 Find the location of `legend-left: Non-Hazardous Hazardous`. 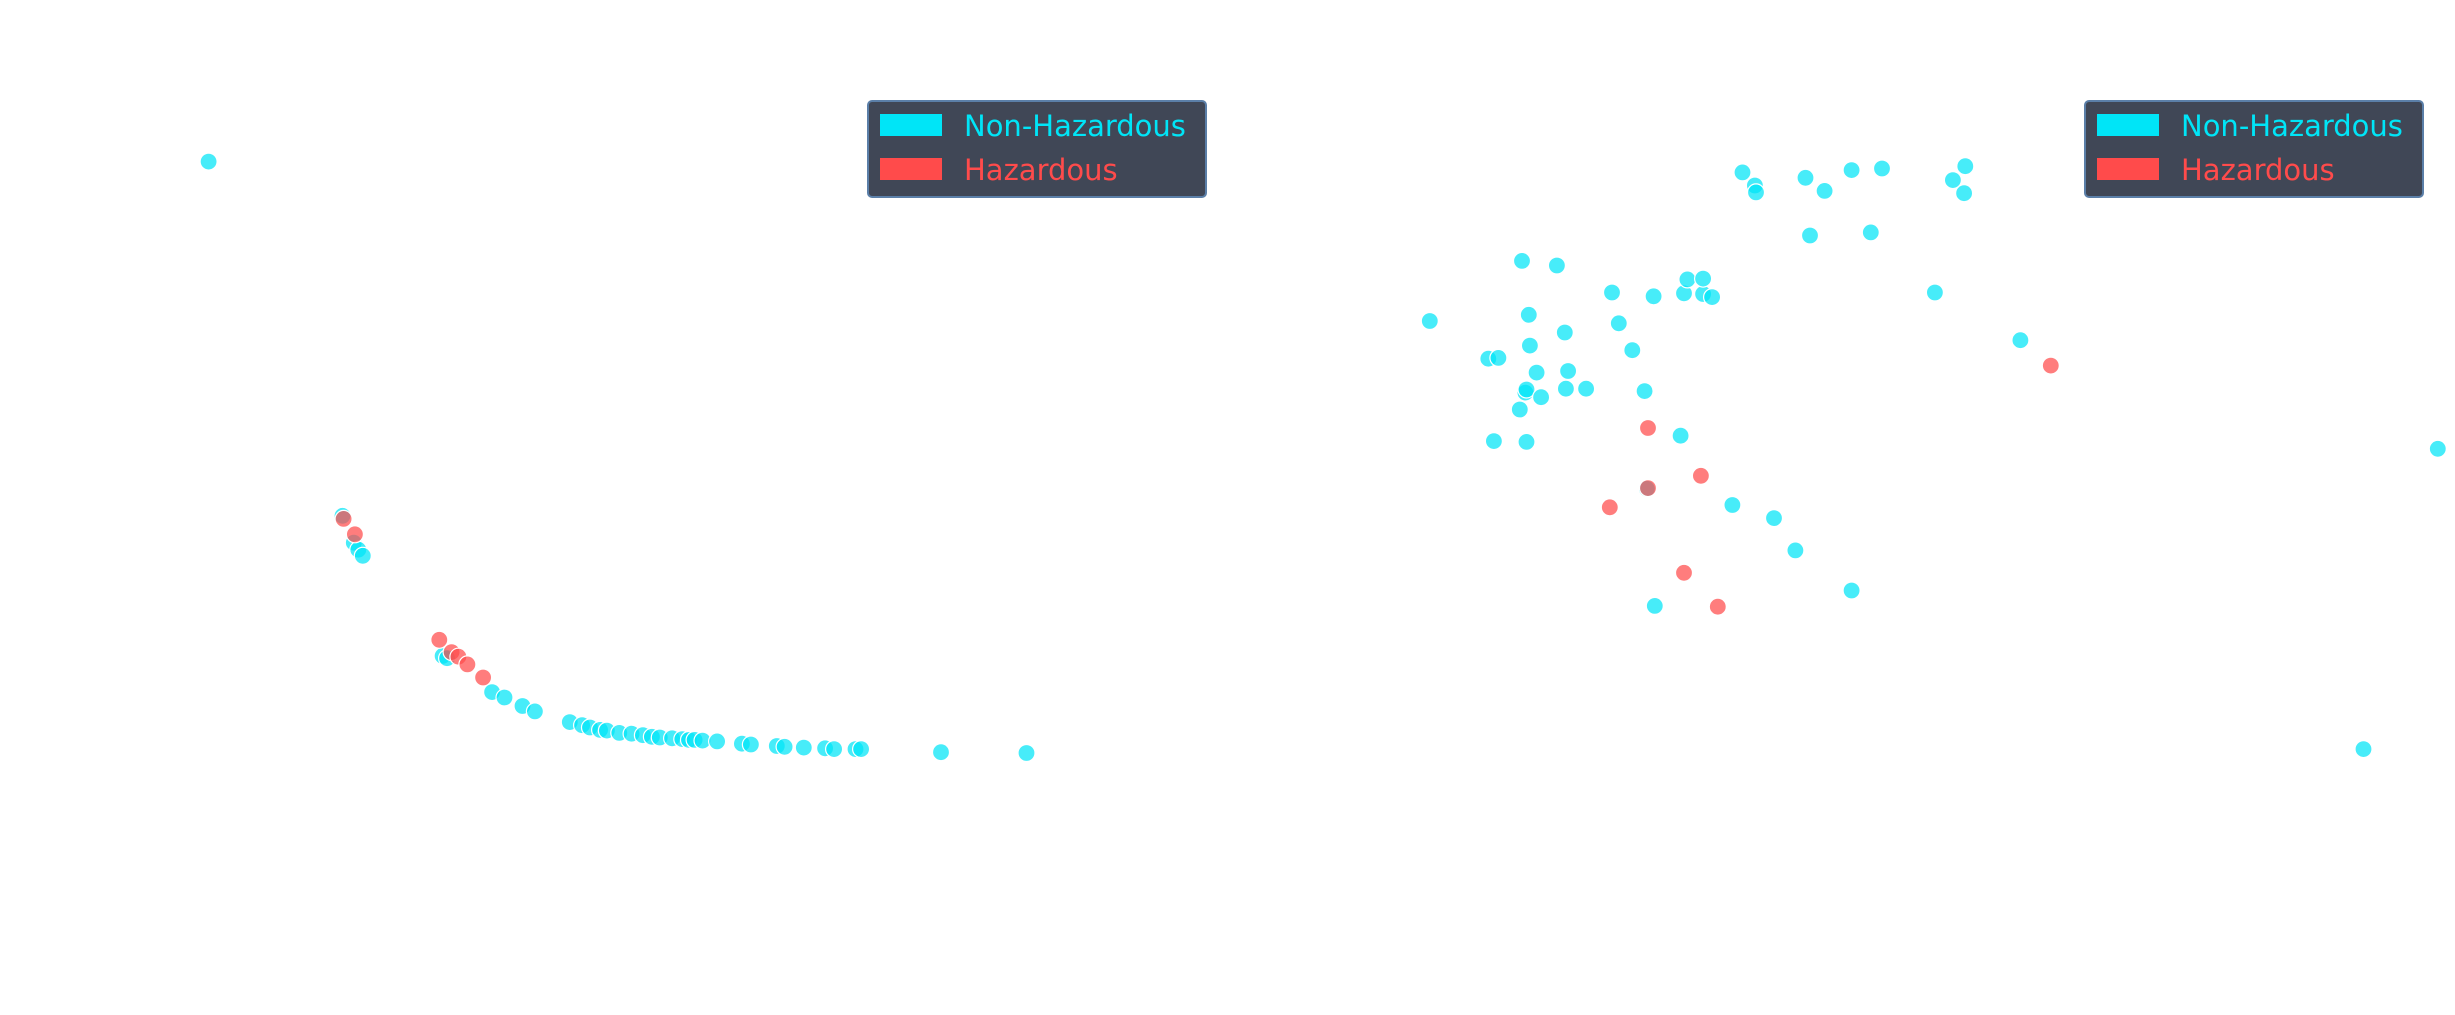

legend-left: Non-Hazardous Hazardous is located at coordinates (1037, 149).